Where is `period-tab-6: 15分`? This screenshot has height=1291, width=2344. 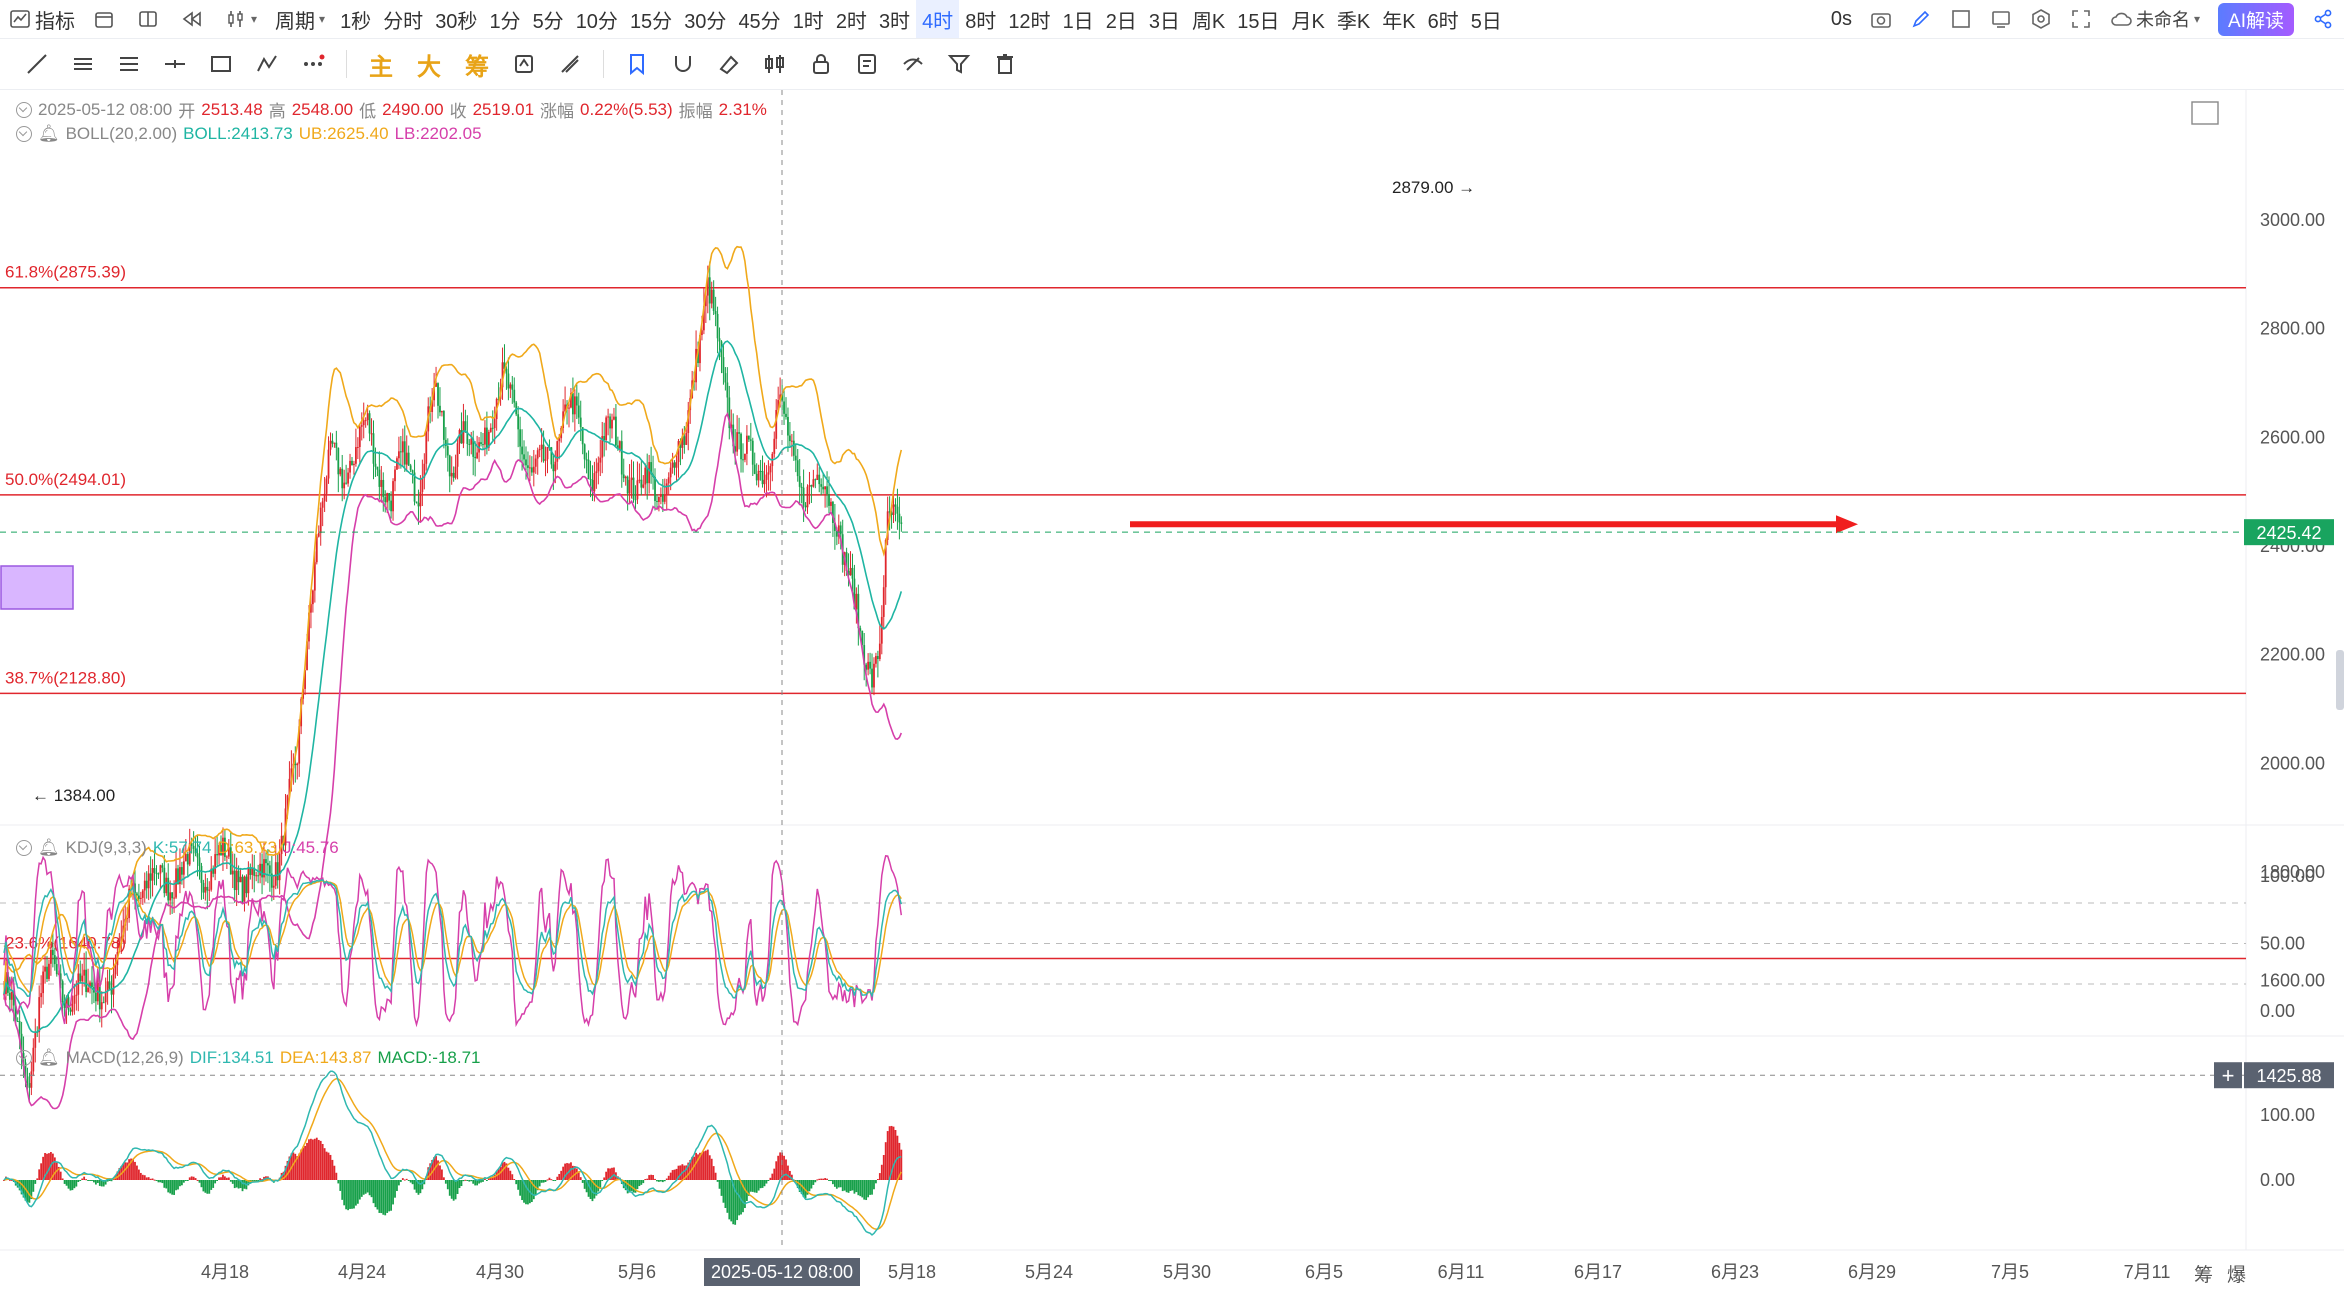
period-tab-6: 15分 is located at coordinates (651, 21).